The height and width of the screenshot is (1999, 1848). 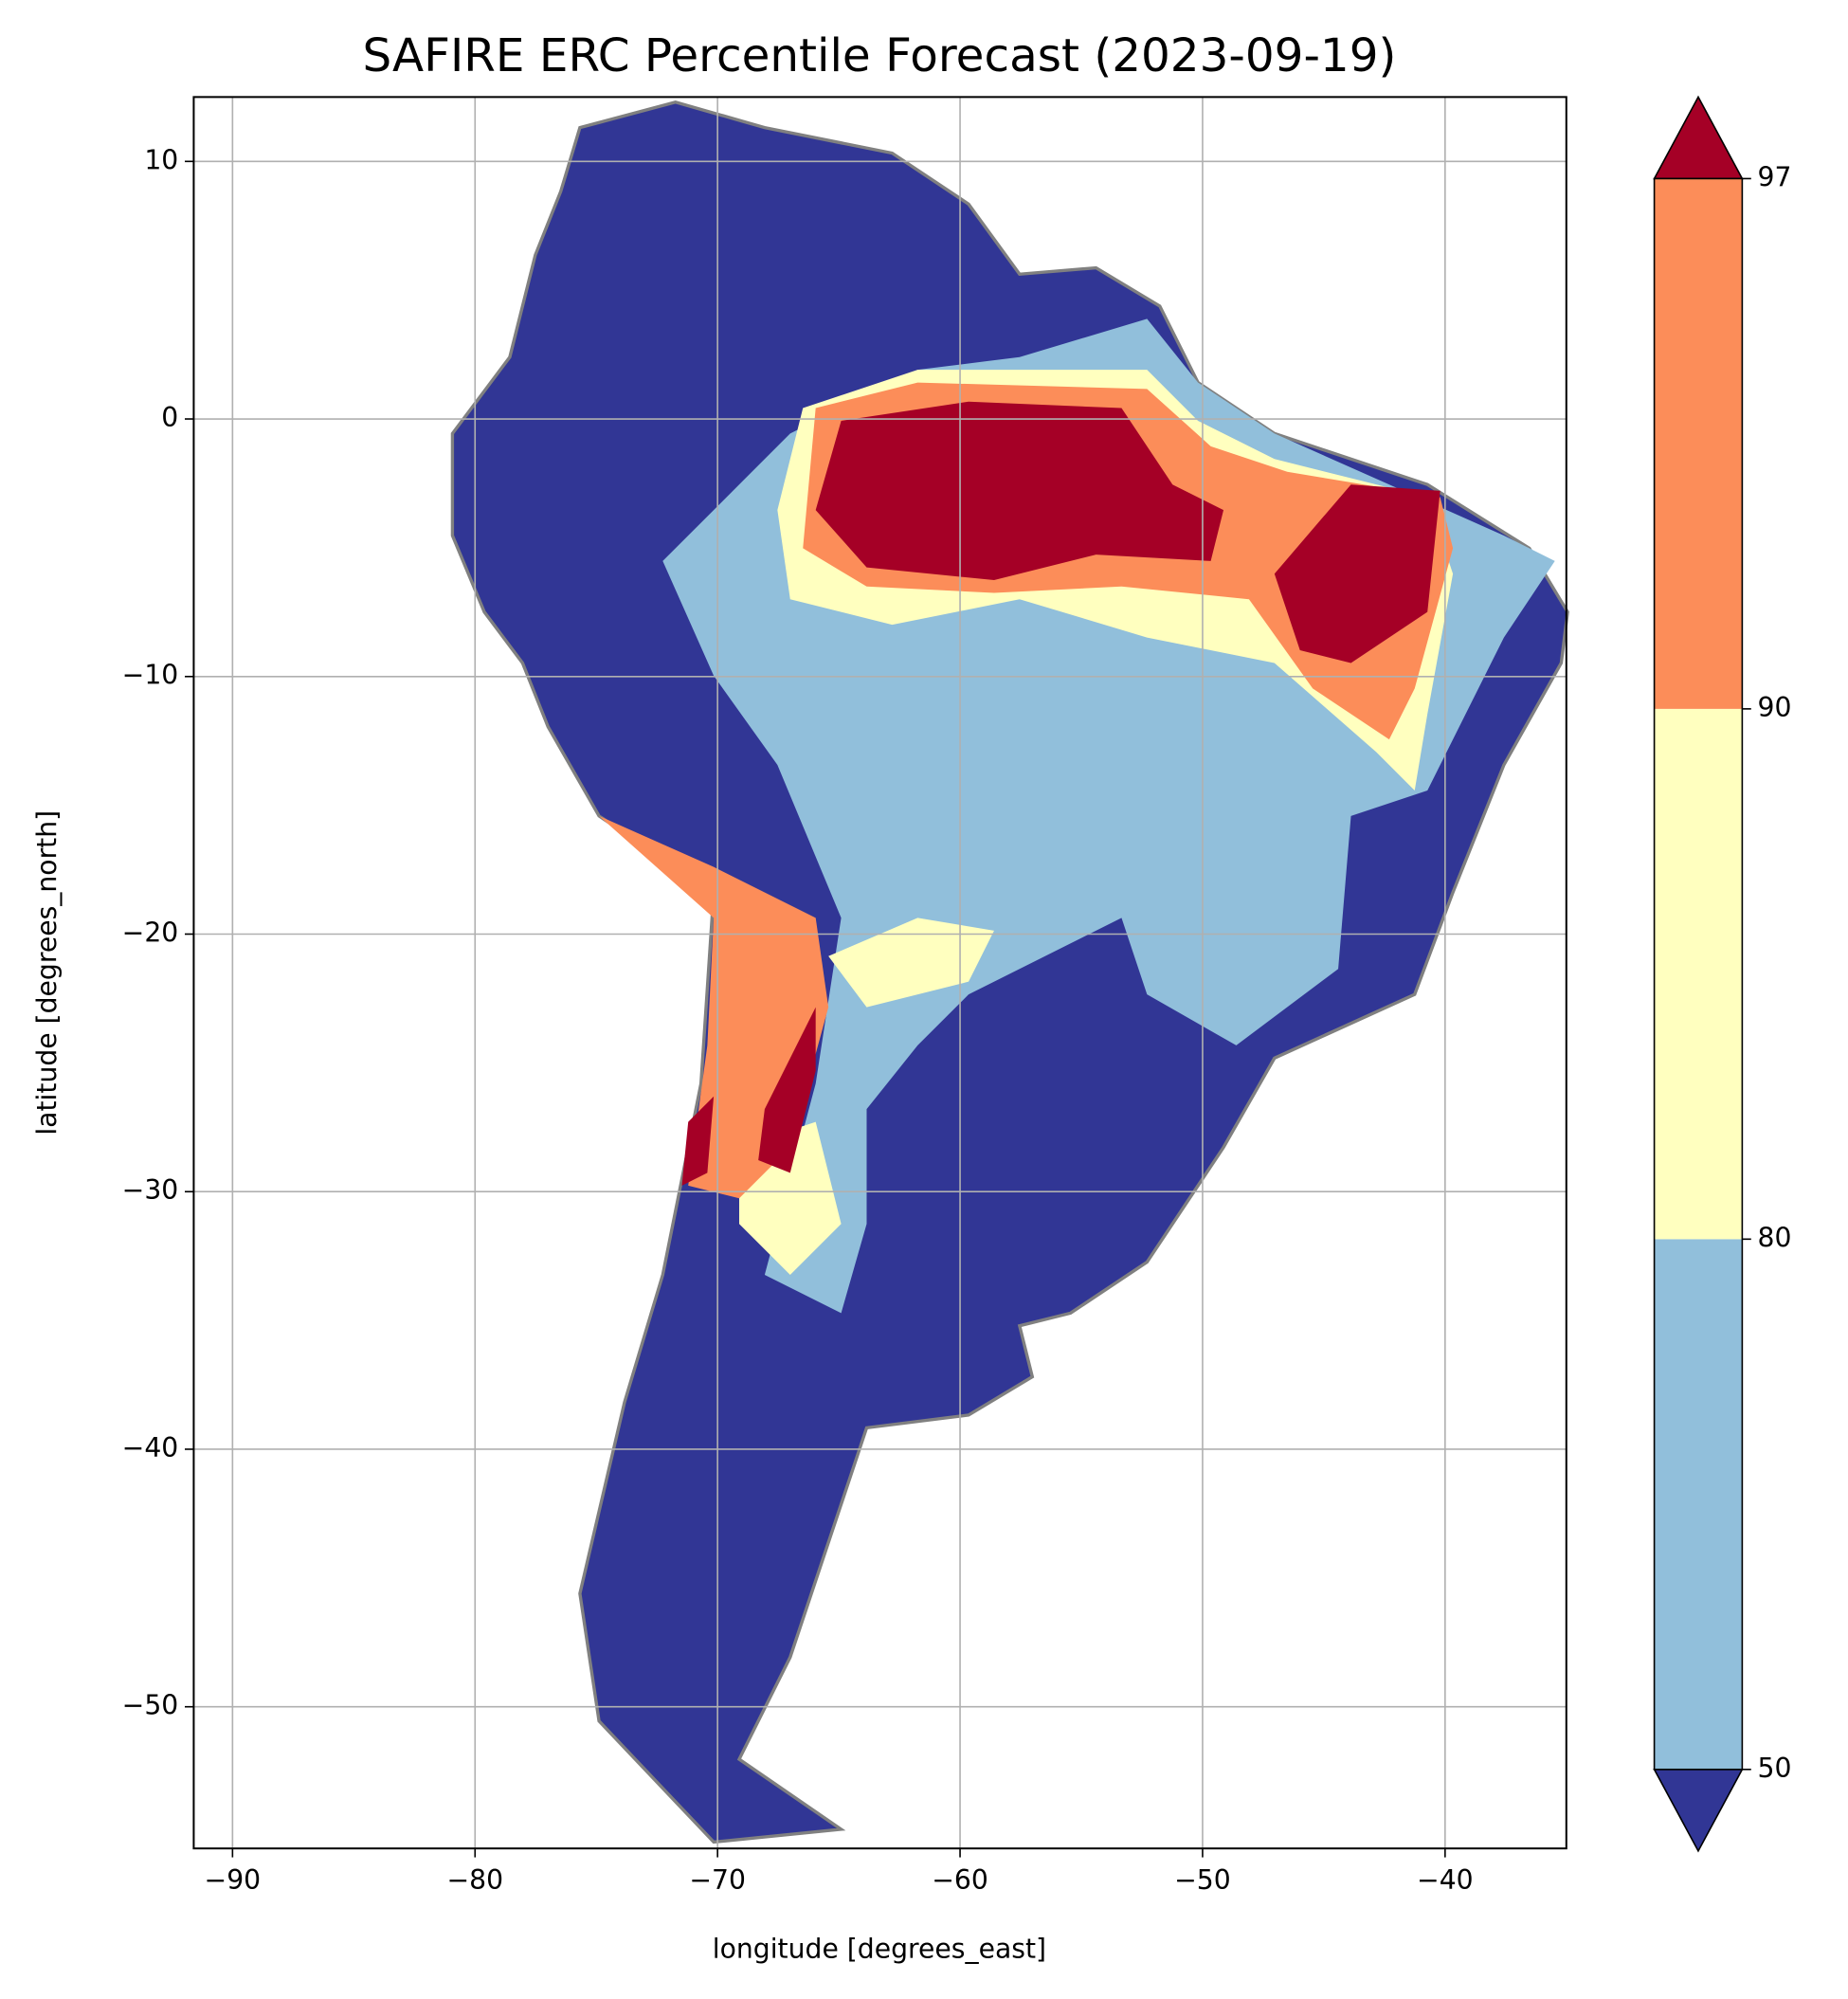 What do you see at coordinates (1775, 1238) in the screenshot?
I see `colorbar-tick-label: 80` at bounding box center [1775, 1238].